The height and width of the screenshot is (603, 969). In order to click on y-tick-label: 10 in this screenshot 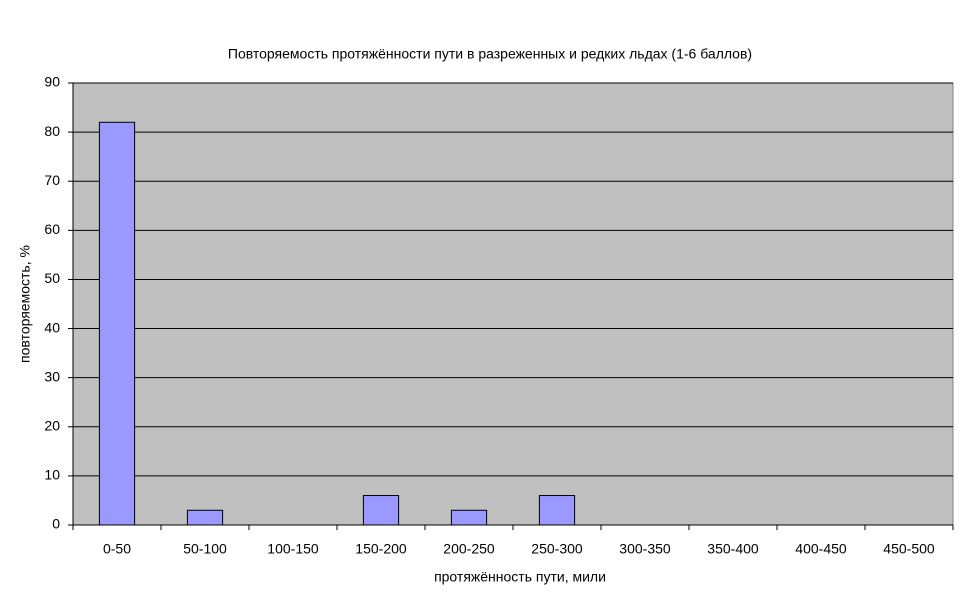, I will do `click(52, 475)`.